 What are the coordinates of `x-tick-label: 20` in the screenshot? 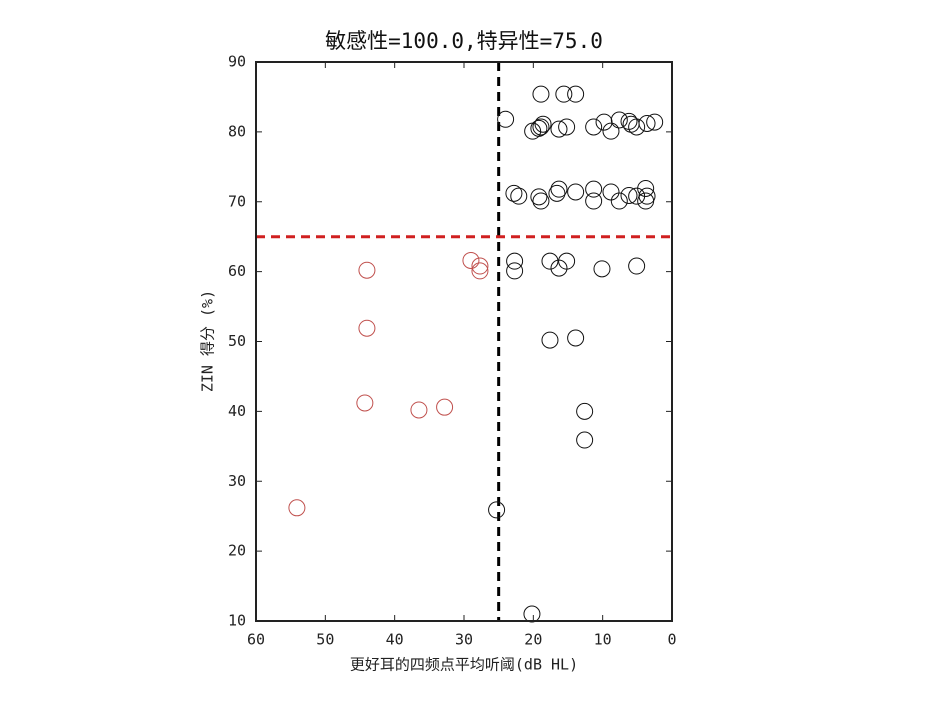 It's located at (533, 640).